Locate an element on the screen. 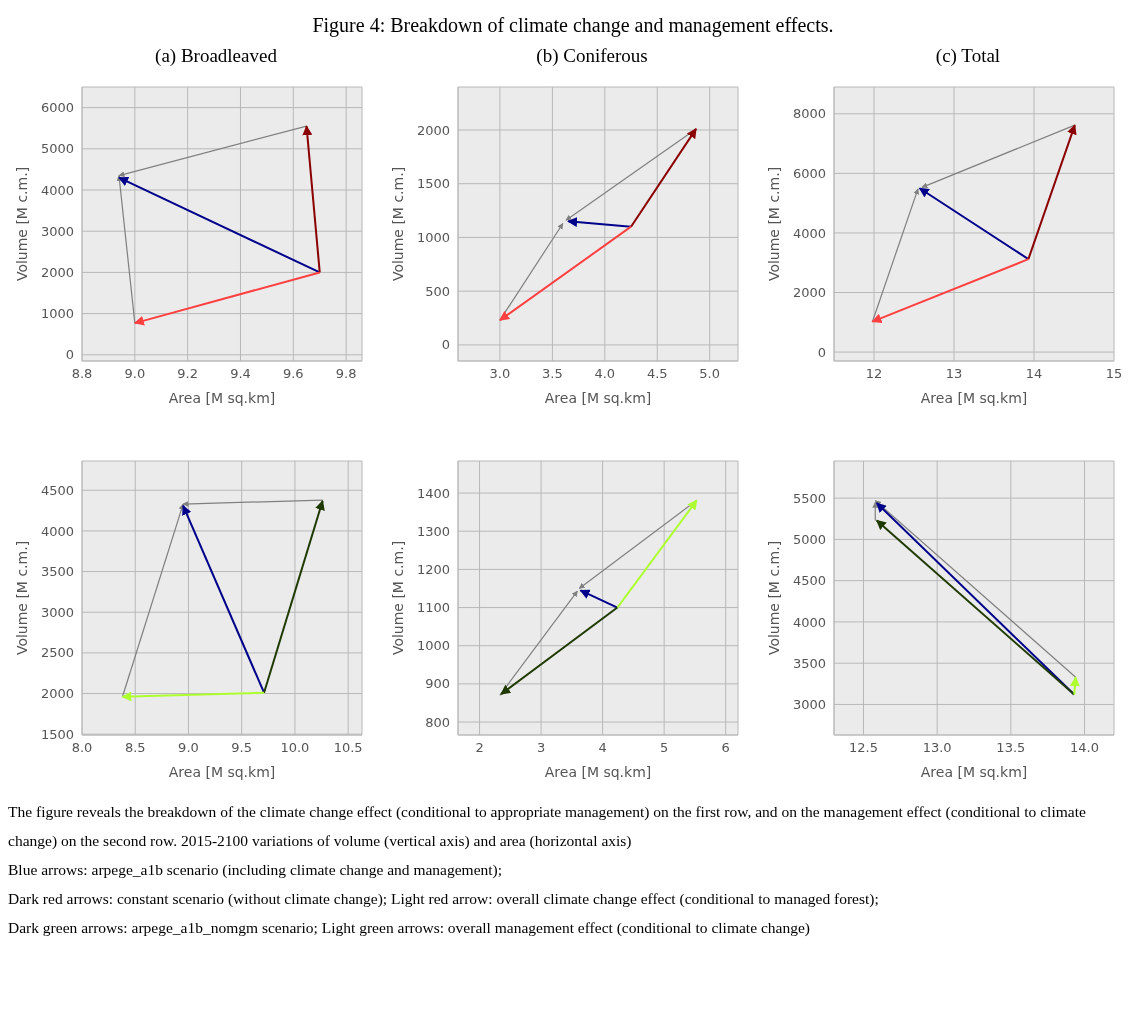  y-tick-label: 2500 is located at coordinates (57, 653).